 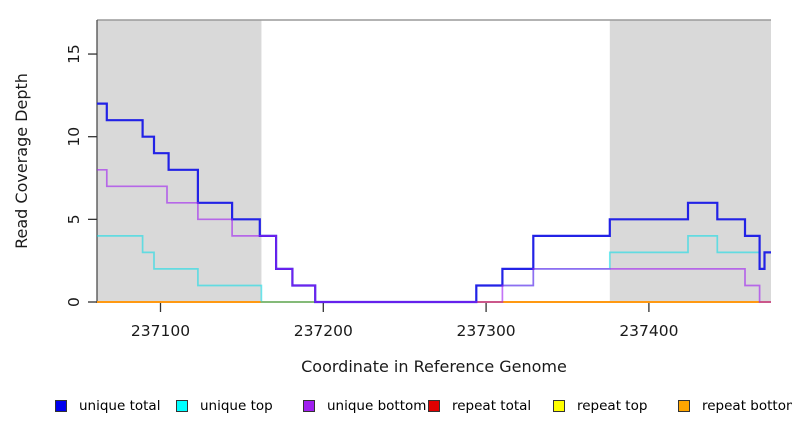 I want to click on y-tick-label: 15, so click(x=74, y=54).